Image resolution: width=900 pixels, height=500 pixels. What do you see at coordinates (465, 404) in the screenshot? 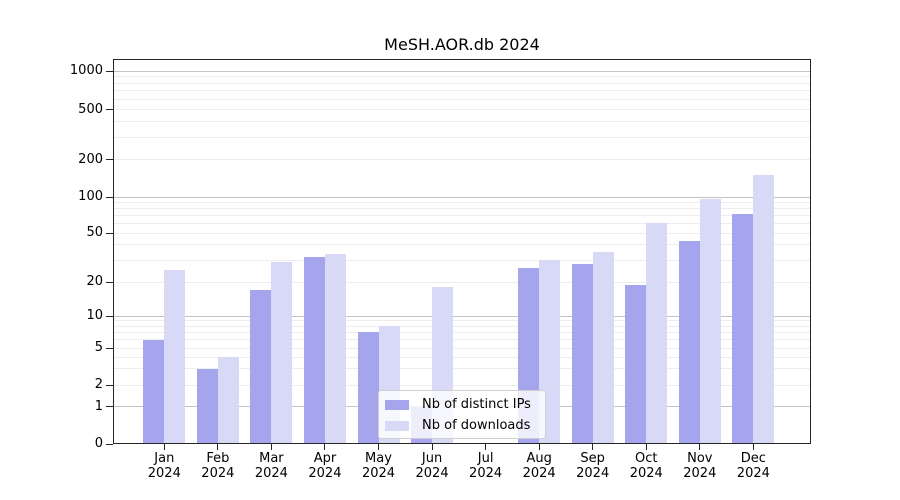
I see `legend-item-distinct-ips: Nb of distinct IPs` at bounding box center [465, 404].